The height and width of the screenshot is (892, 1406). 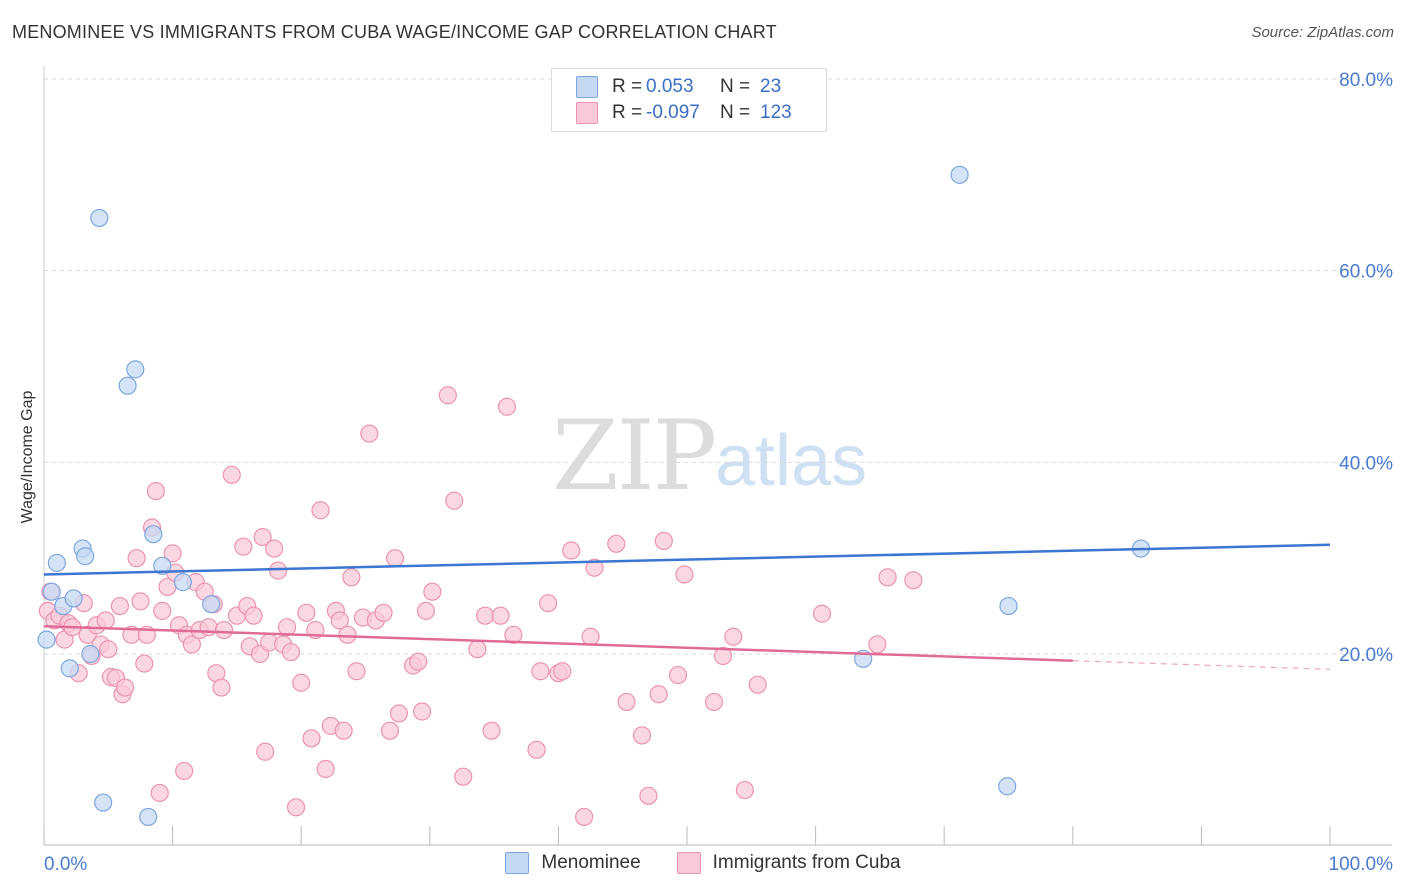 I want to click on legend-swatch-menominee, so click(x=587, y=87).